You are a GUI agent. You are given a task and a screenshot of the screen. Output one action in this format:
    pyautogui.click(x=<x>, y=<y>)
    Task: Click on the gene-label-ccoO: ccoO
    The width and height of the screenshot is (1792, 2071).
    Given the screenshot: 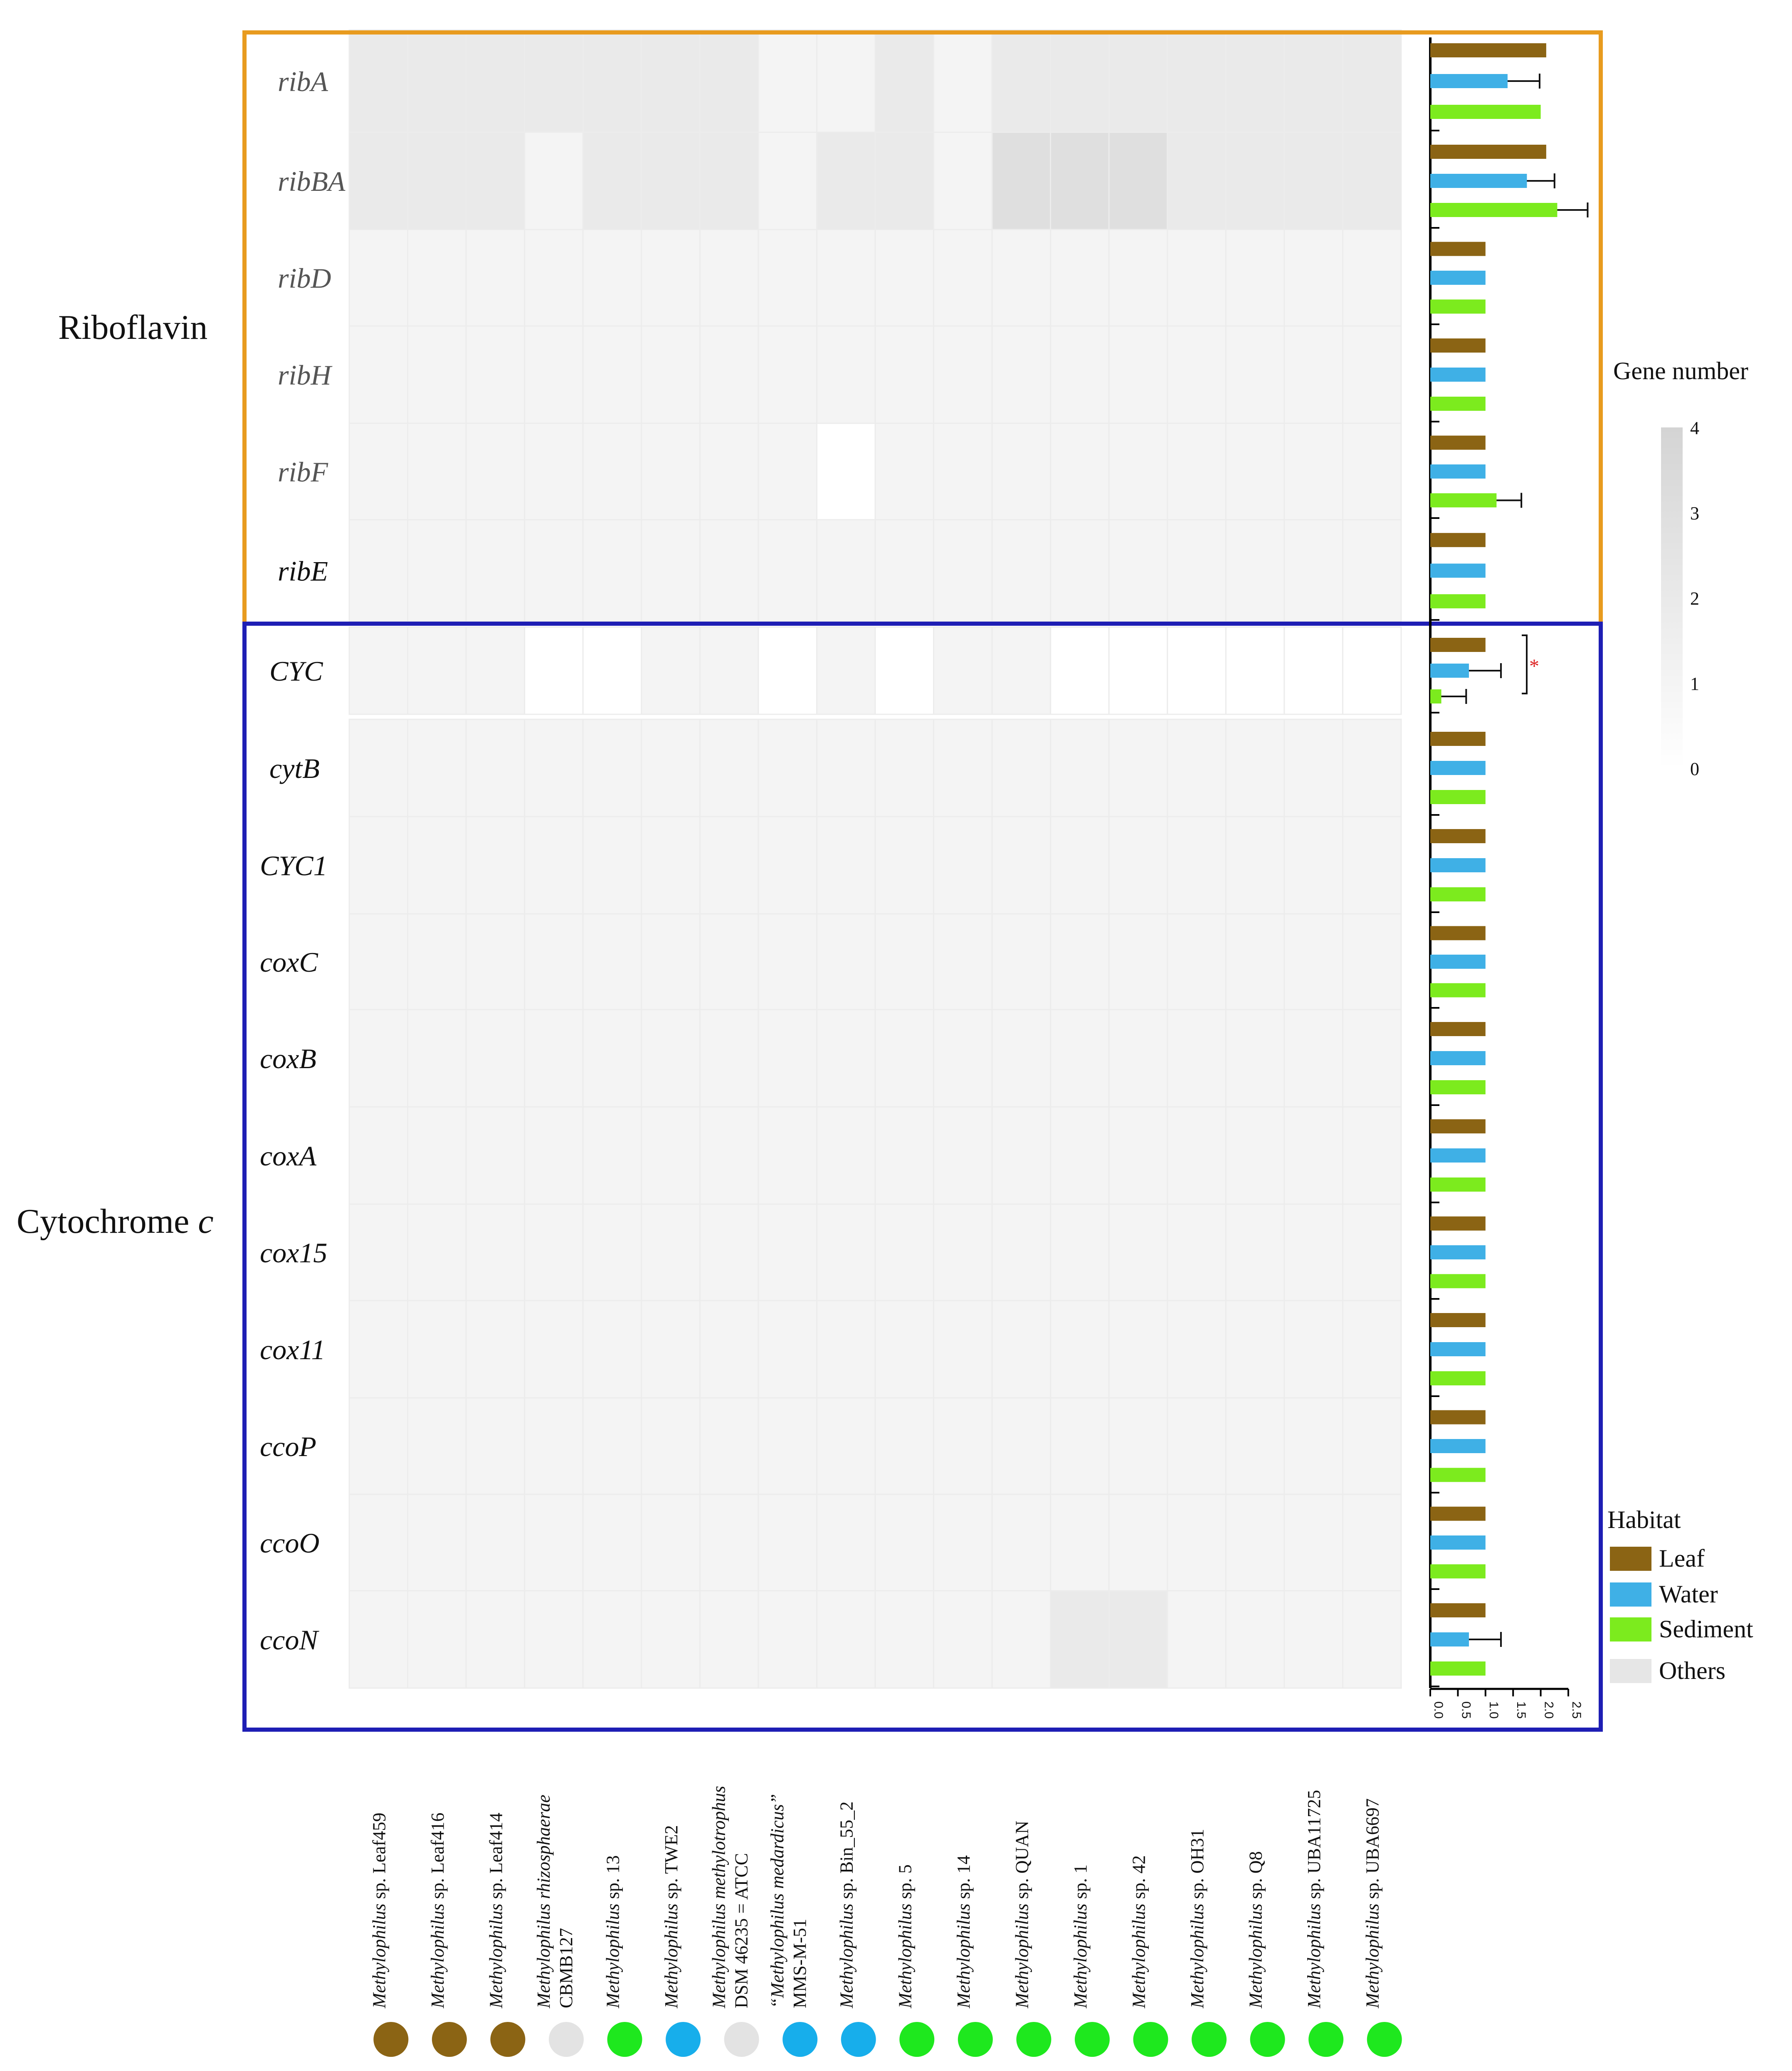 What is the action you would take?
    pyautogui.click(x=289, y=1543)
    